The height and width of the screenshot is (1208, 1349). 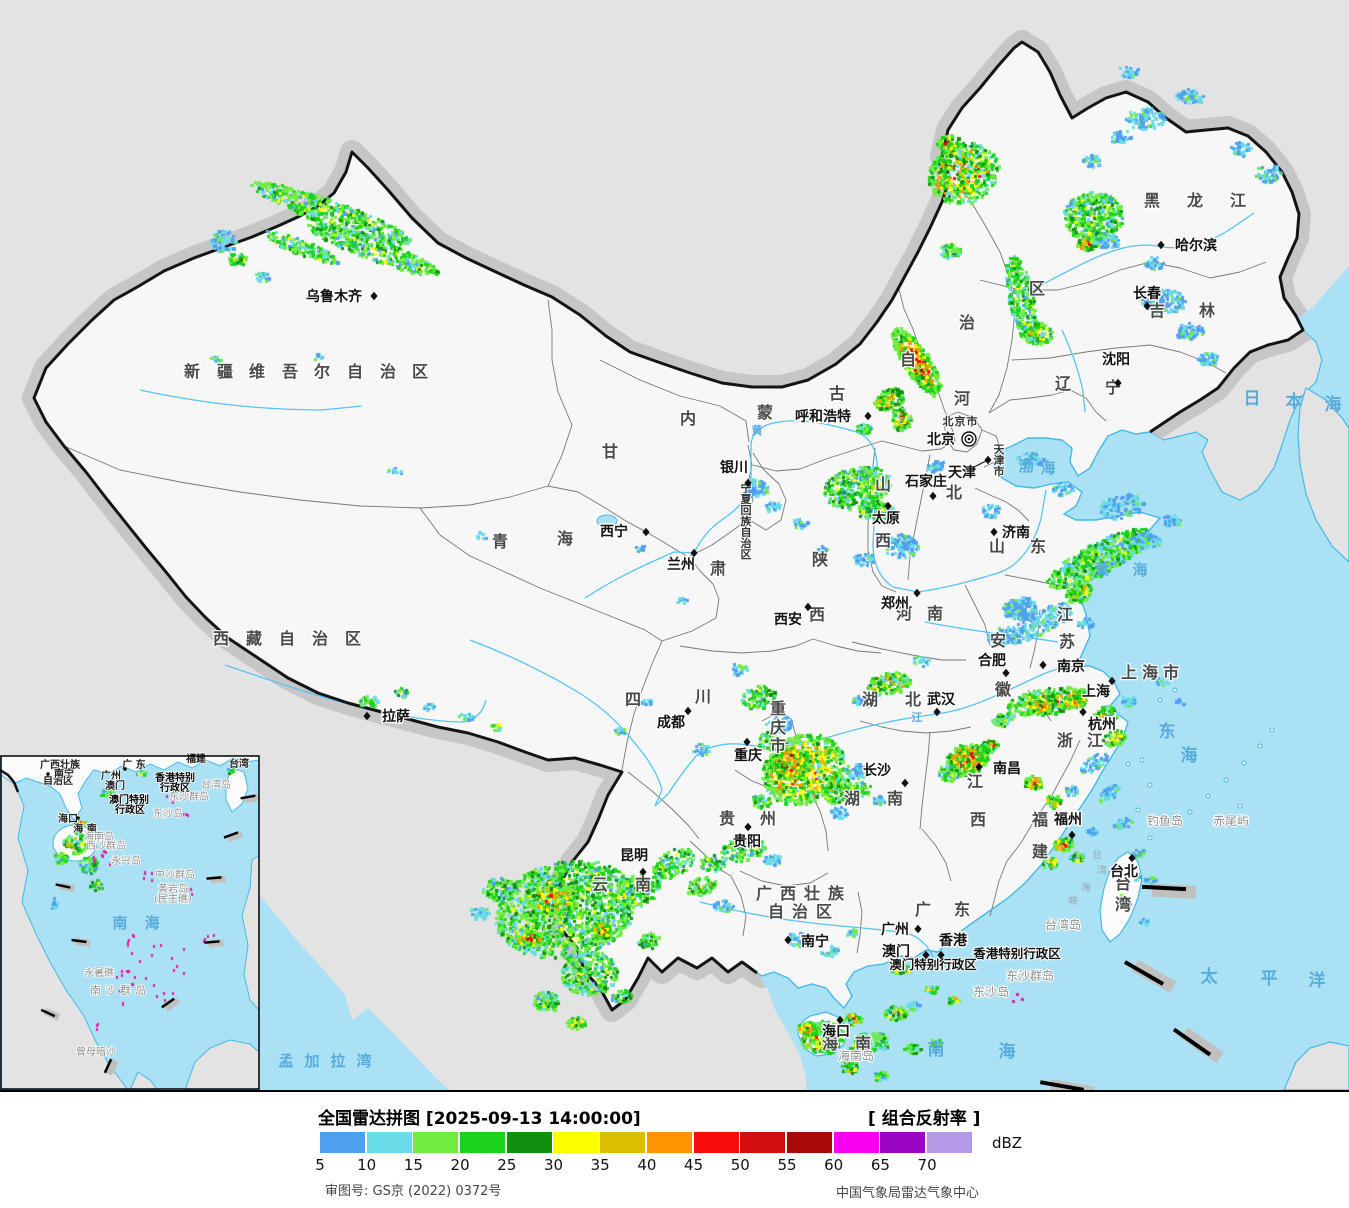 What do you see at coordinates (175, 874) in the screenshot?
I see `inset-label: 中沙群岛` at bounding box center [175, 874].